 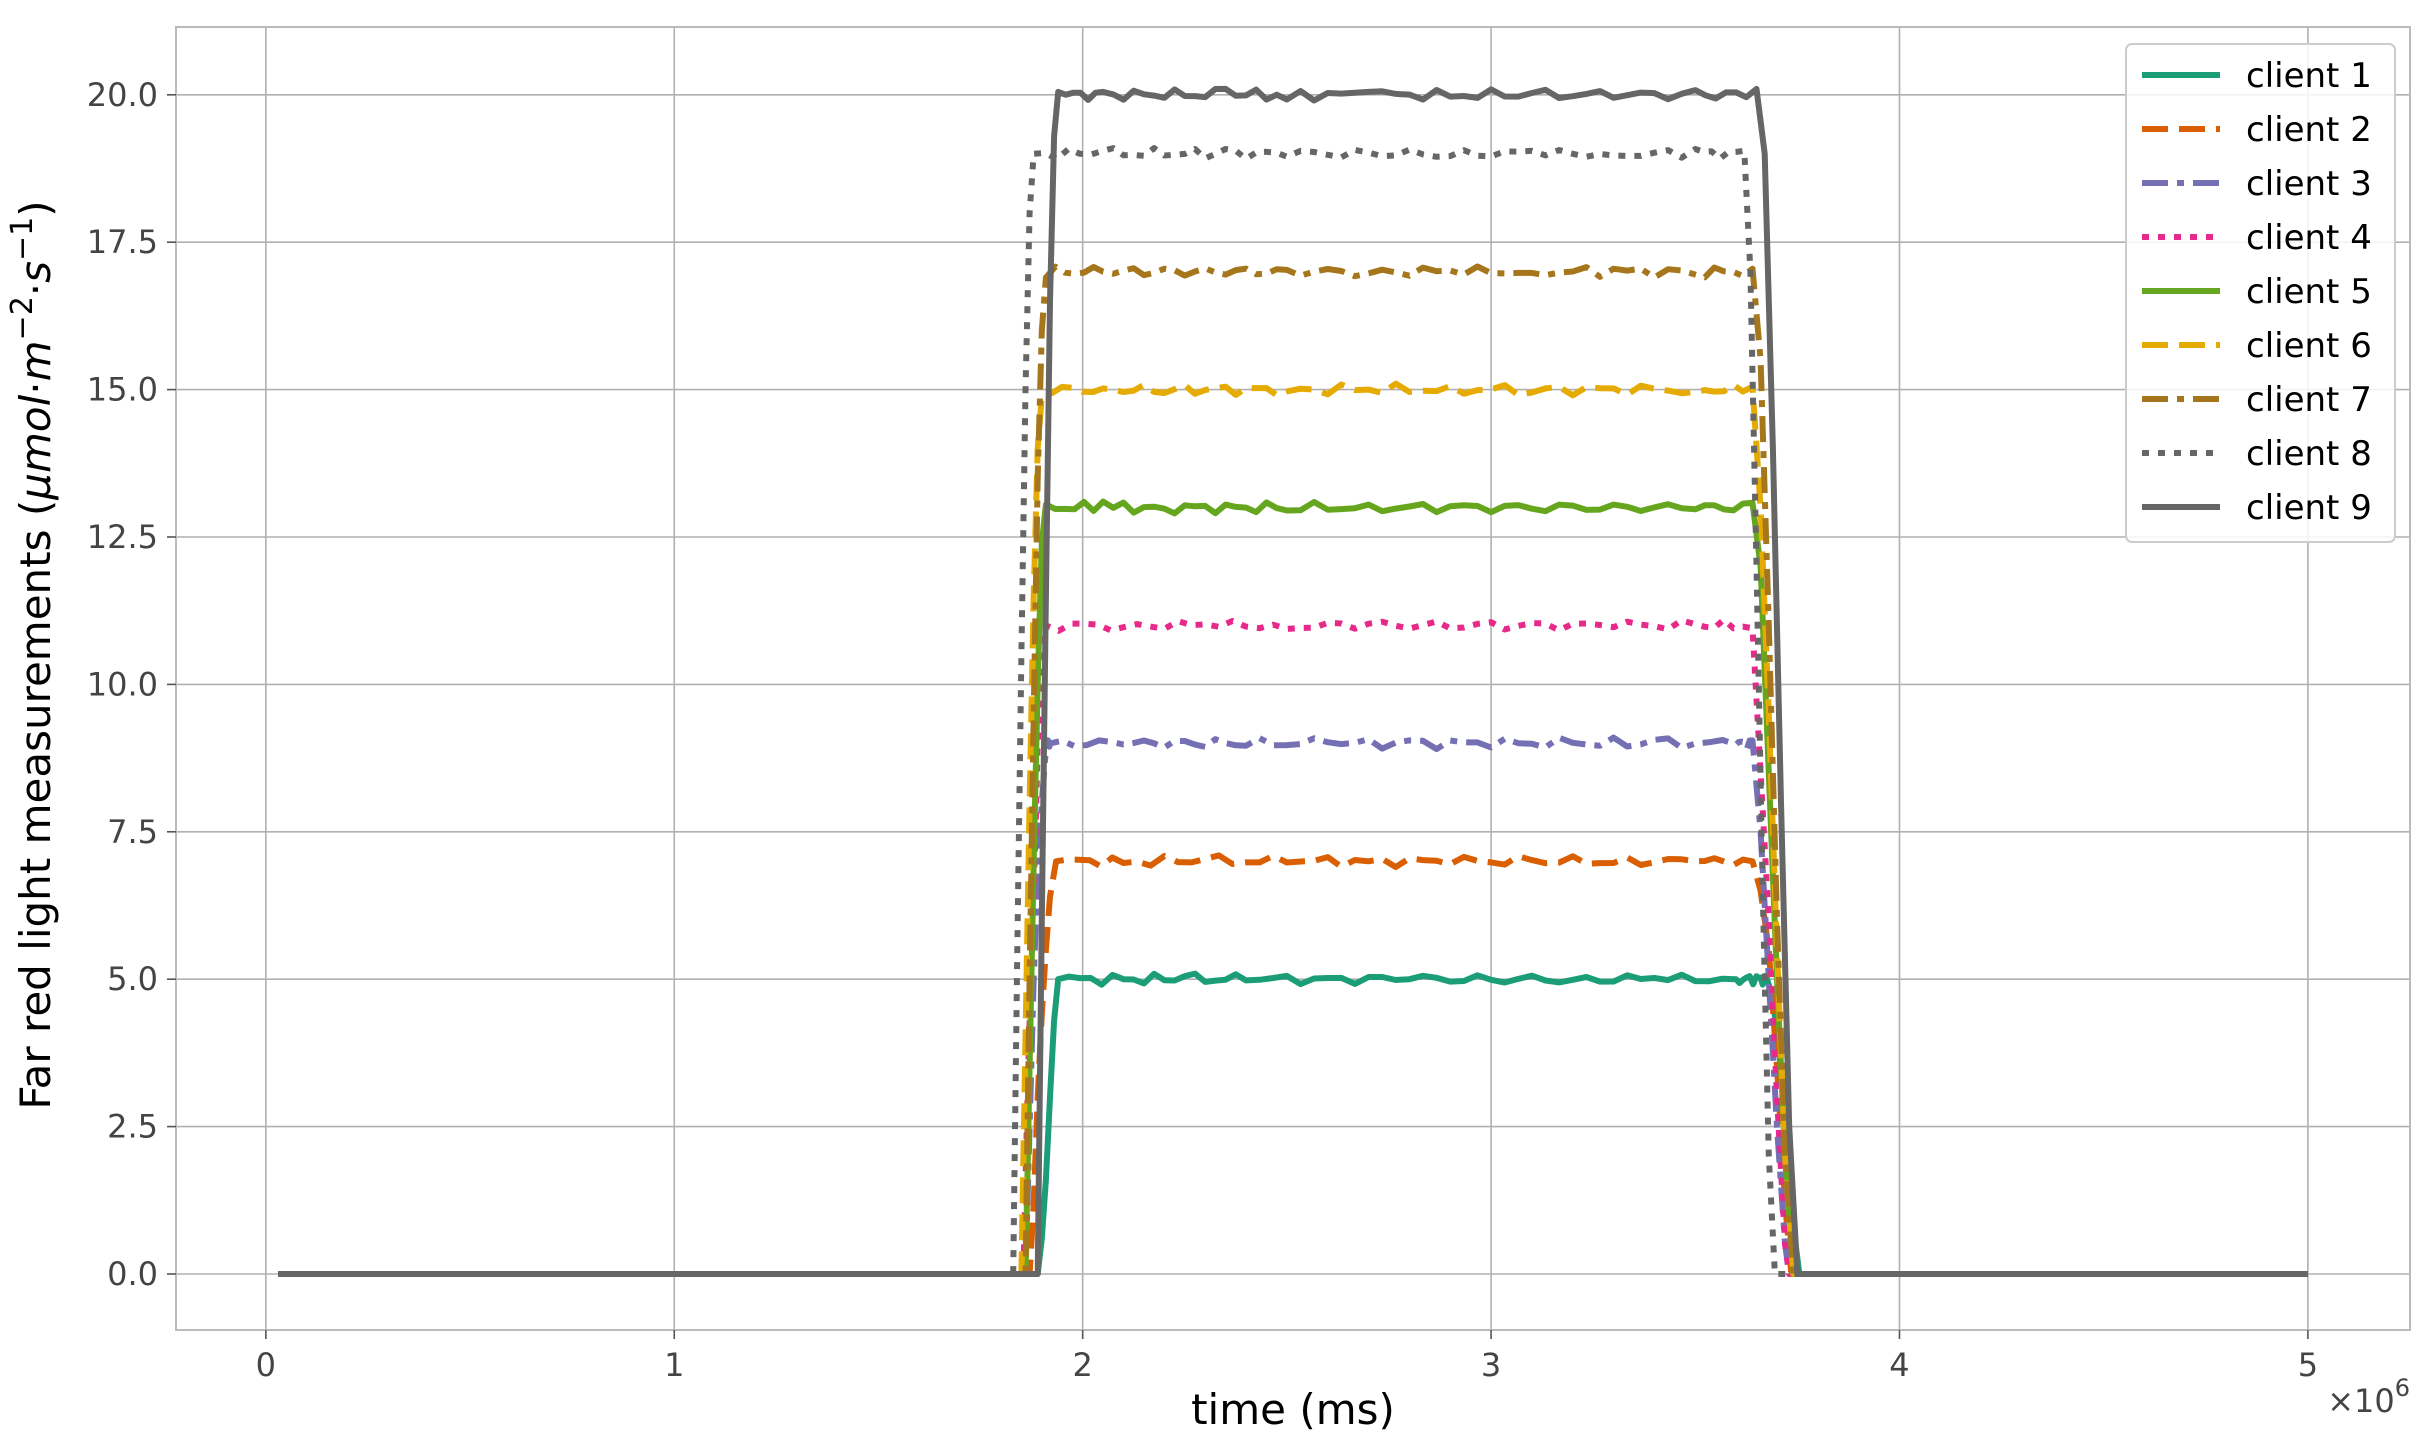 What do you see at coordinates (2368, 1397) in the screenshot?
I see `x-axis-offset-label: ×10⁶` at bounding box center [2368, 1397].